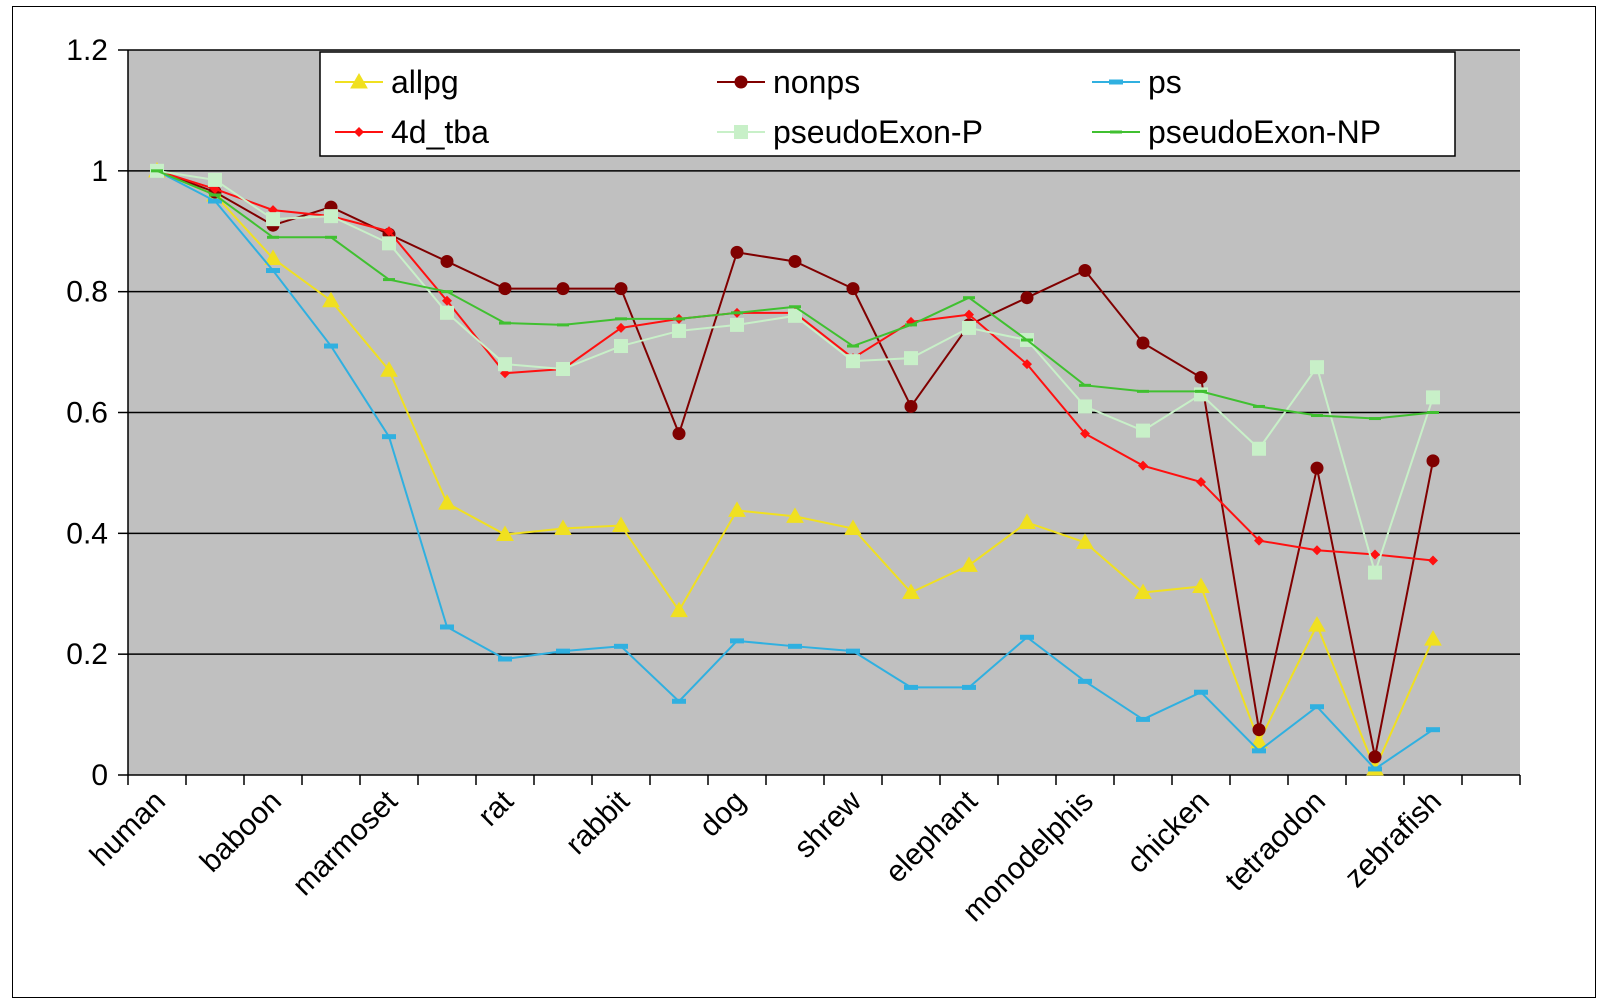 The width and height of the screenshot is (1602, 1003). Describe the element at coordinates (1275, 841) in the screenshot. I see `x-tick-label: tetraodon` at that location.